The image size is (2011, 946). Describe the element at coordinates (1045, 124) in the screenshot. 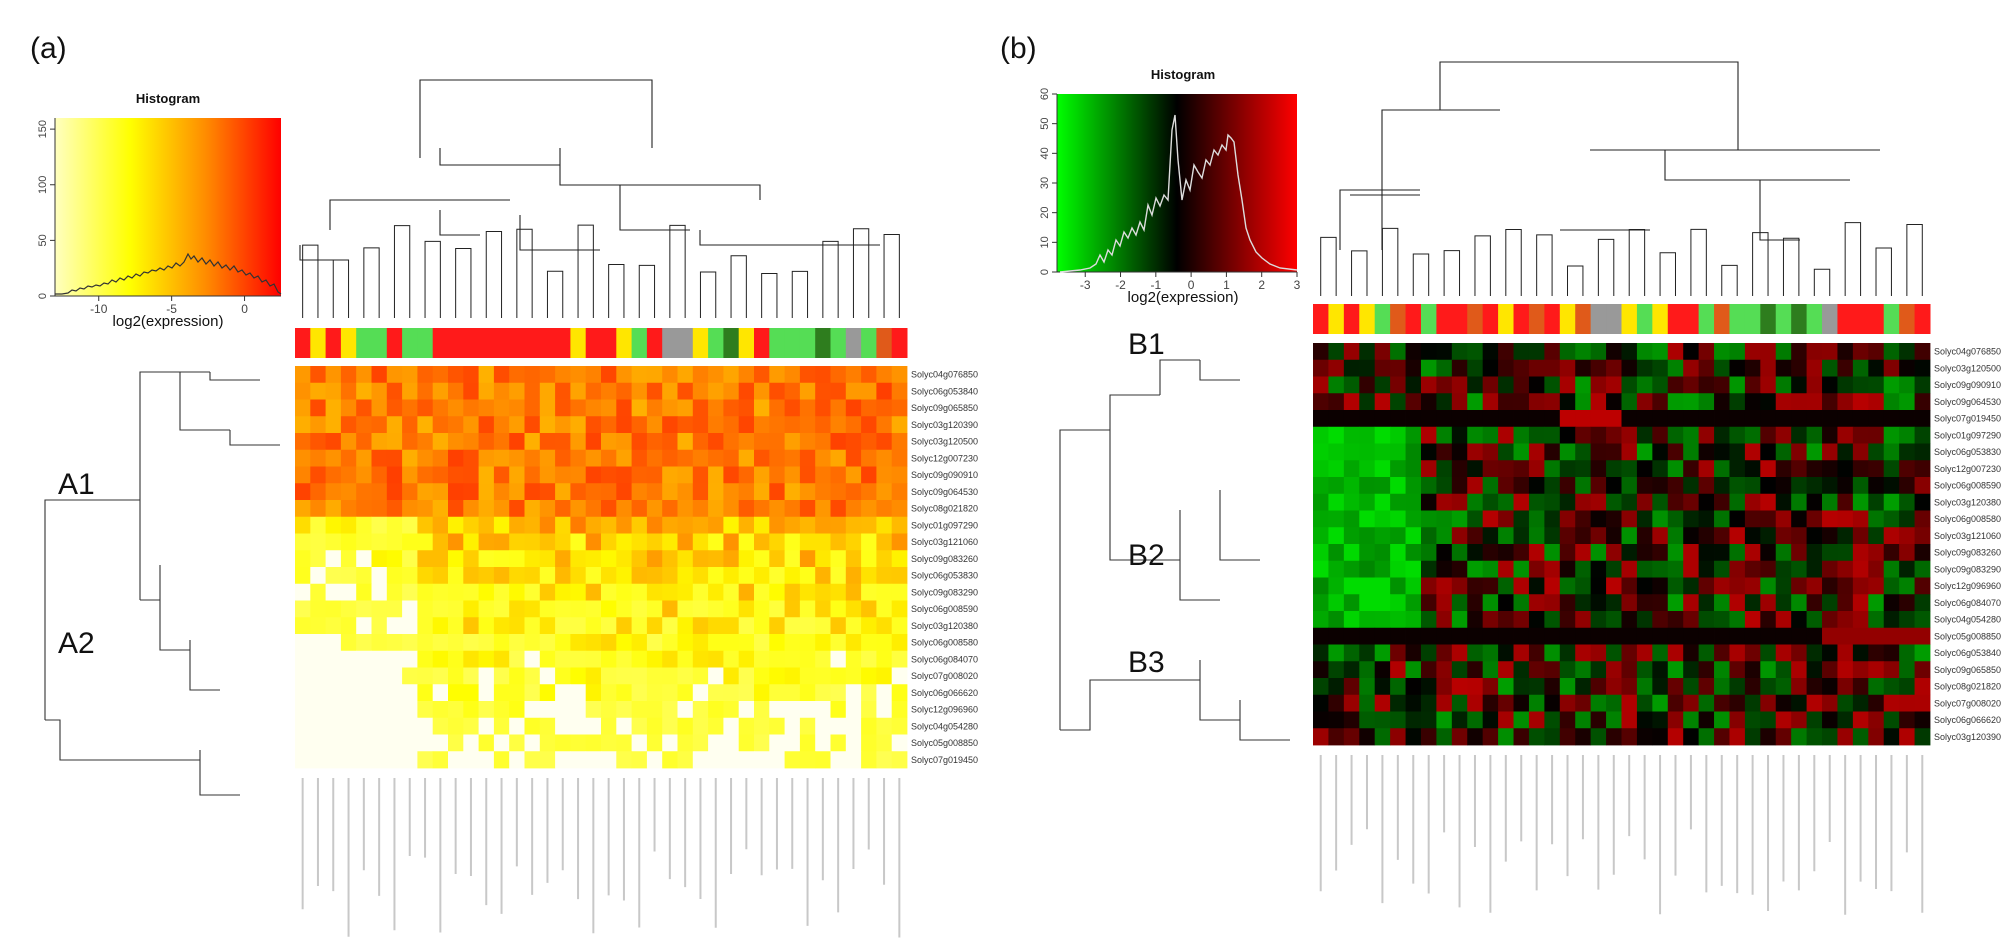

I see `y-tick-label: 50` at that location.